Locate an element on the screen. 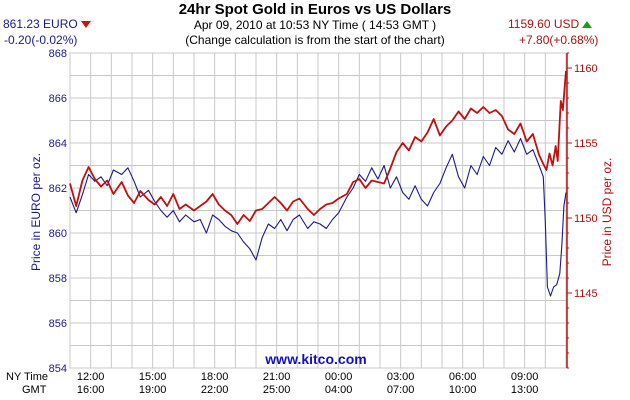 The height and width of the screenshot is (400, 630). eur-price-readout: 861.23 EURO is located at coordinates (47, 24).